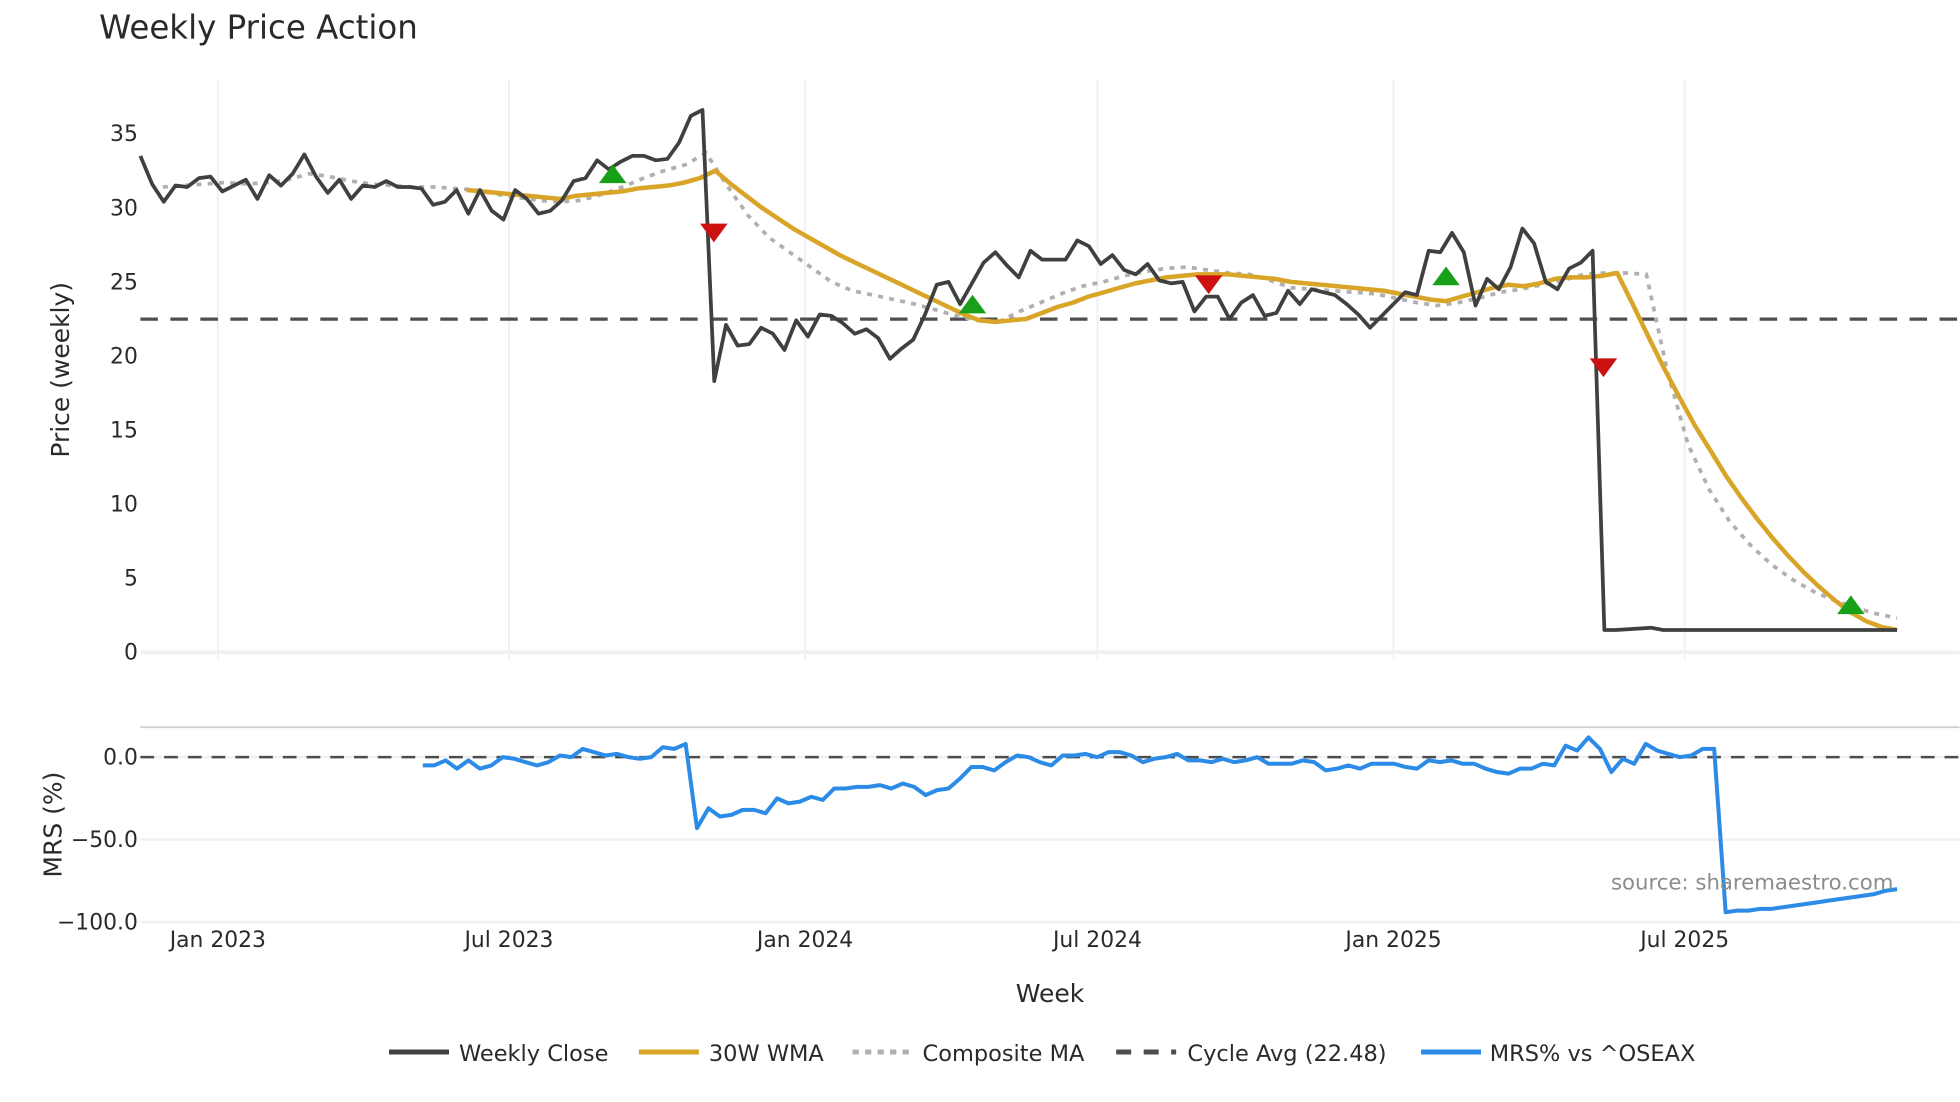 This screenshot has width=1960, height=1102. Describe the element at coordinates (1050, 993) in the screenshot. I see `x-axis-title: Week` at that location.